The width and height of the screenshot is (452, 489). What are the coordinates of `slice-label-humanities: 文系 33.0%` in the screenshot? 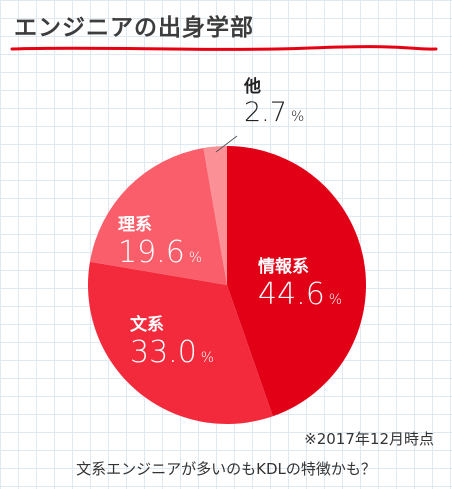 It's located at (172, 342).